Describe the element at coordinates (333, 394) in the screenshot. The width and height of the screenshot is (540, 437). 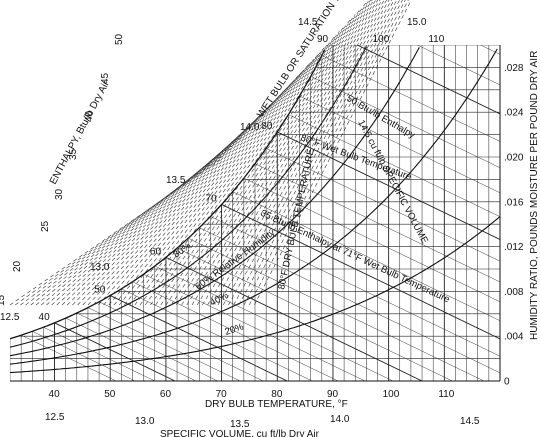
I see `x-tick-label: 90` at that location.